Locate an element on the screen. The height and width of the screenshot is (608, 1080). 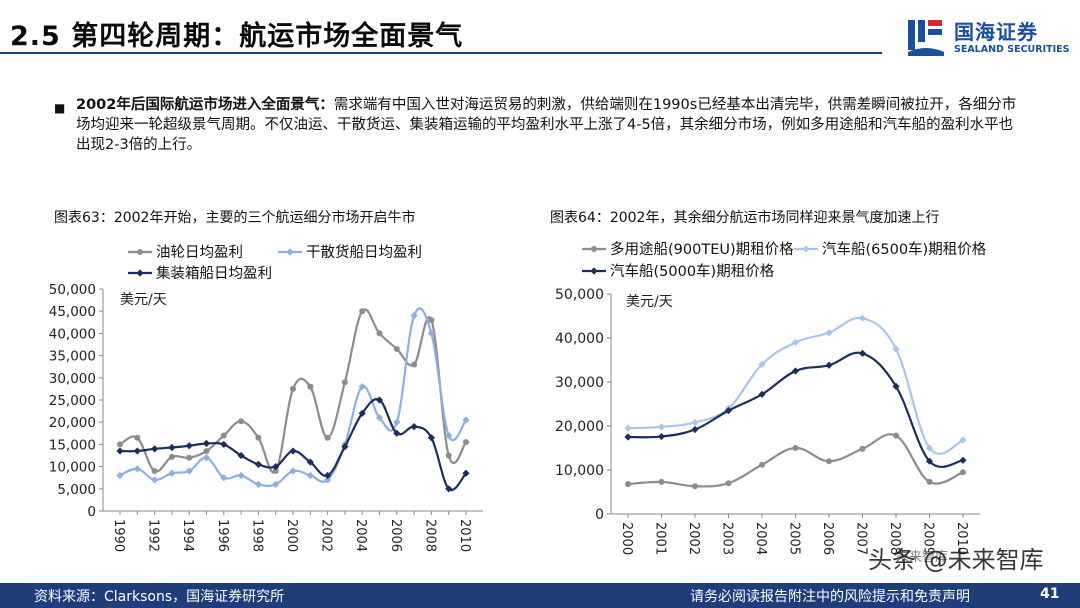
source-note: 资料来源：Clarksons，国海证券研究所 is located at coordinates (159, 597).